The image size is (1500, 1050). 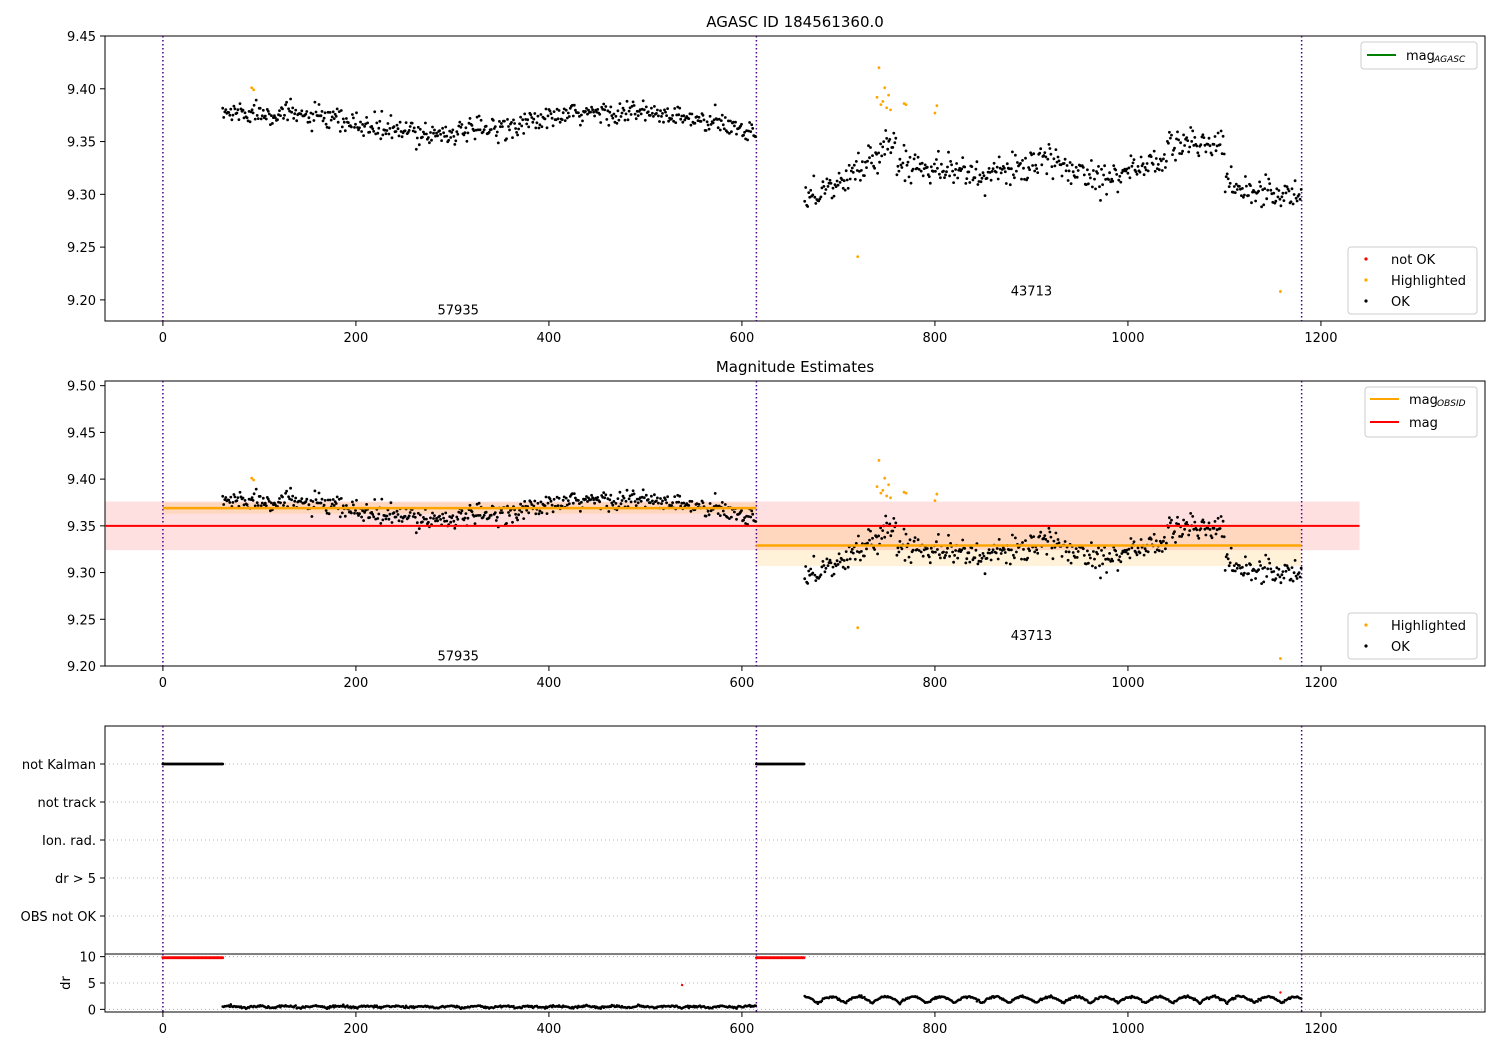 I want to click on dr-point, so click(x=1116, y=1001).